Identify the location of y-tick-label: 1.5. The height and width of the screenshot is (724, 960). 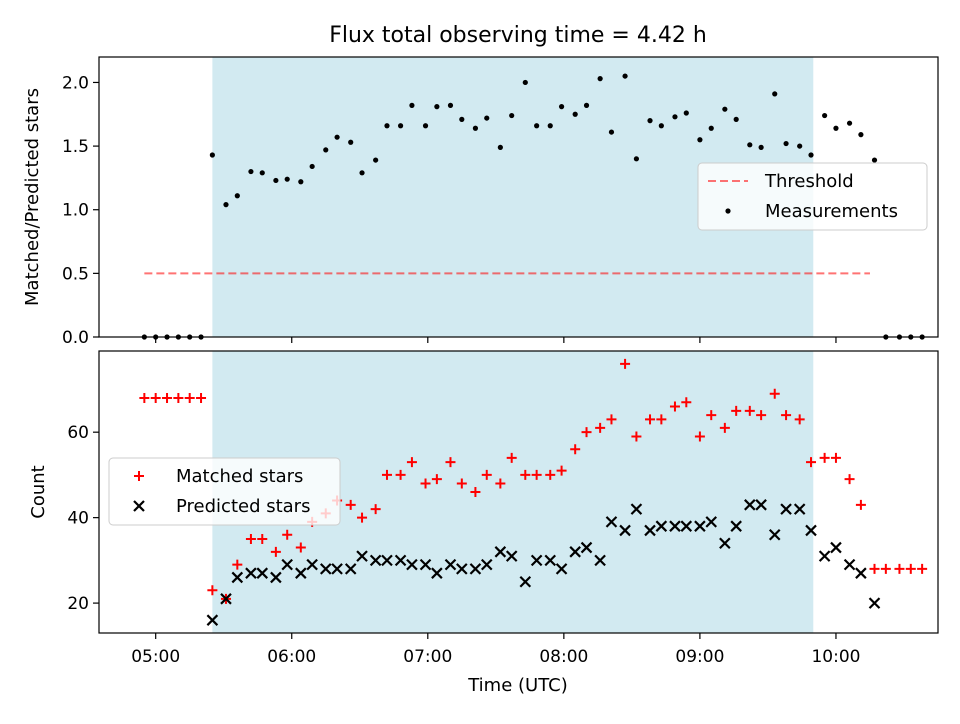
(75, 147).